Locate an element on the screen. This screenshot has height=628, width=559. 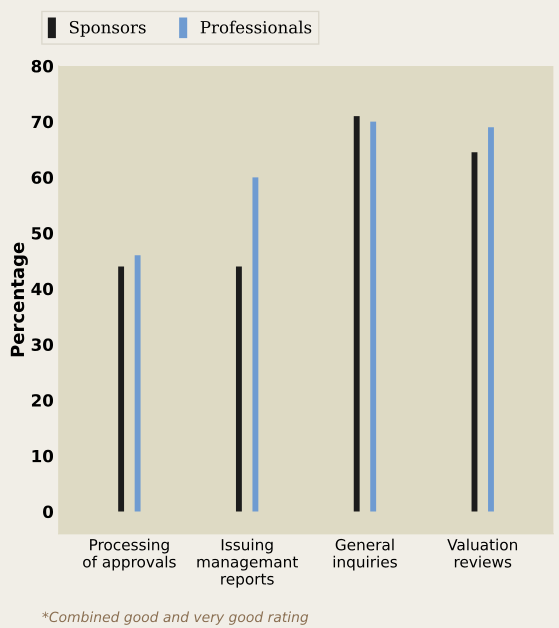
x-tick-label: Issuing managemant reports is located at coordinates (247, 563).